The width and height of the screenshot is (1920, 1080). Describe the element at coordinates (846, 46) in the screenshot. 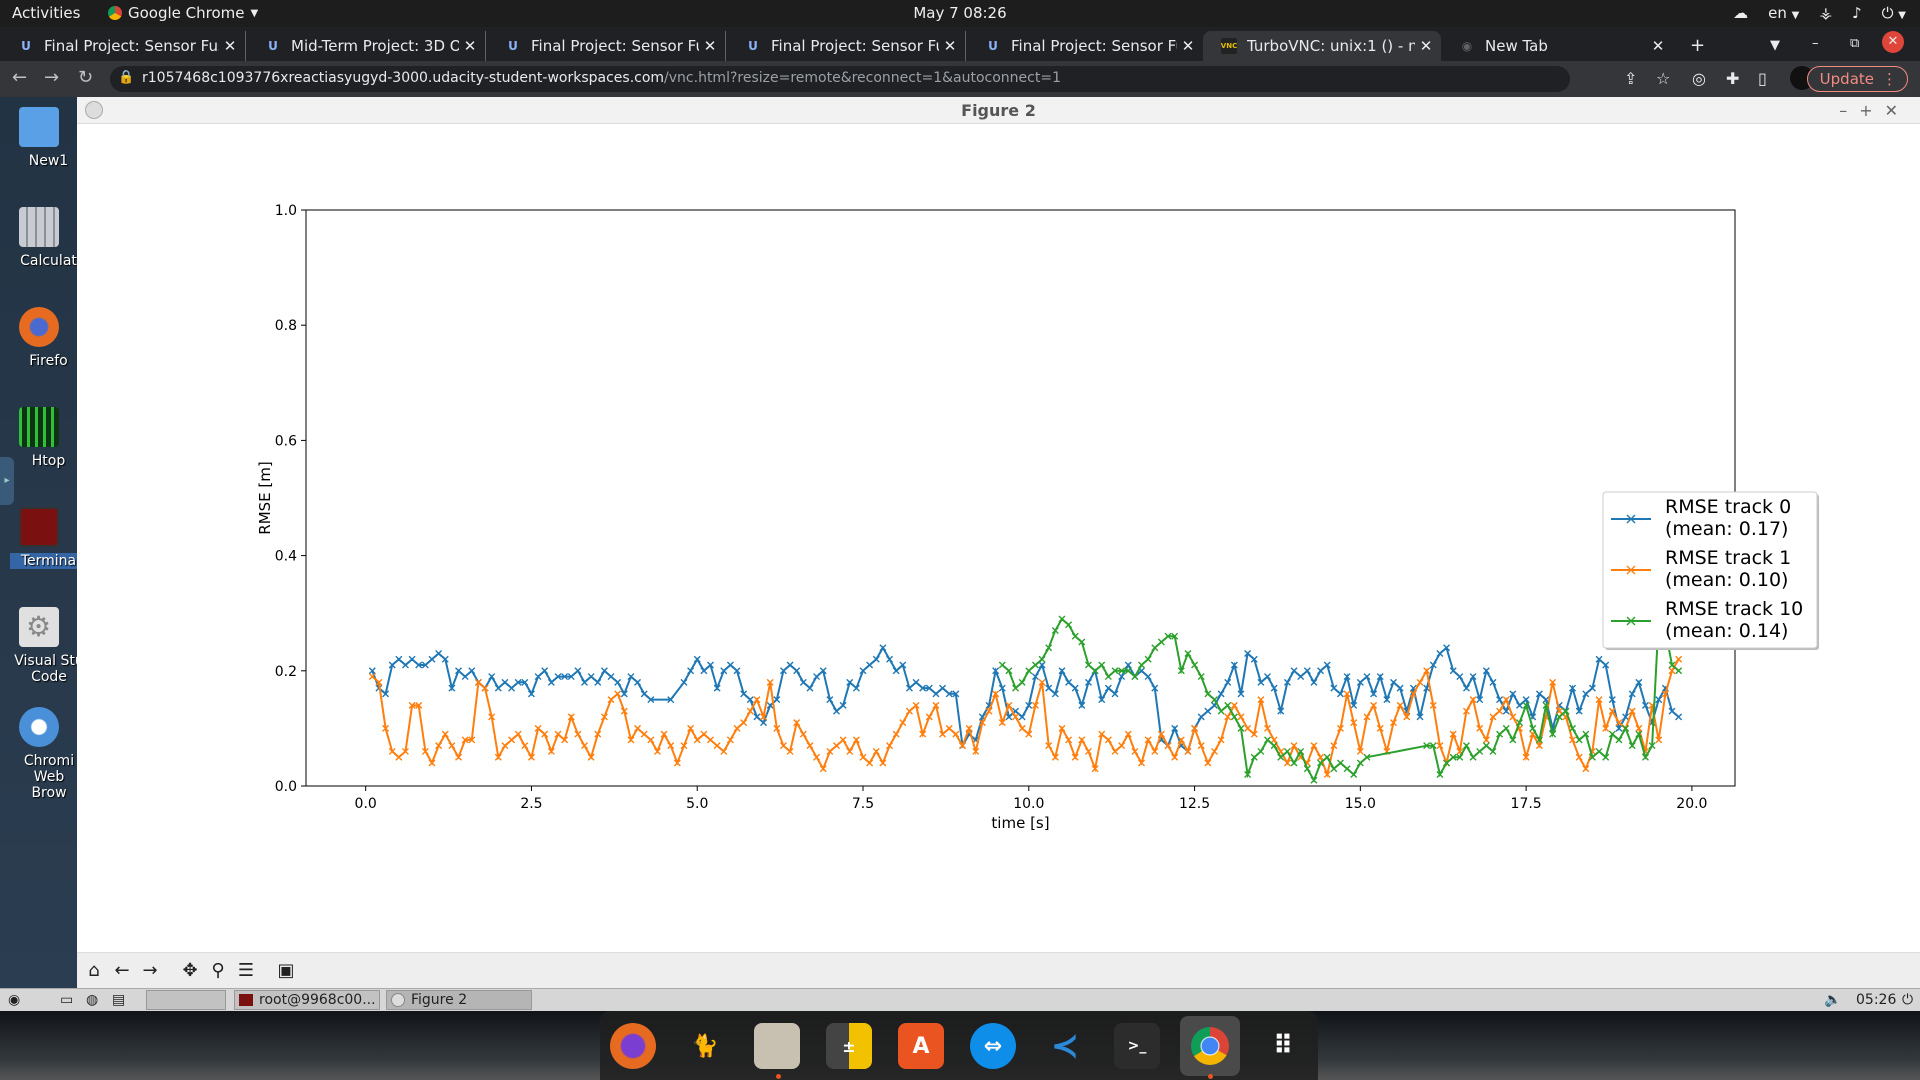

I see `tab-final-project-3: U Final Project: Sensor Fusi ✕` at that location.